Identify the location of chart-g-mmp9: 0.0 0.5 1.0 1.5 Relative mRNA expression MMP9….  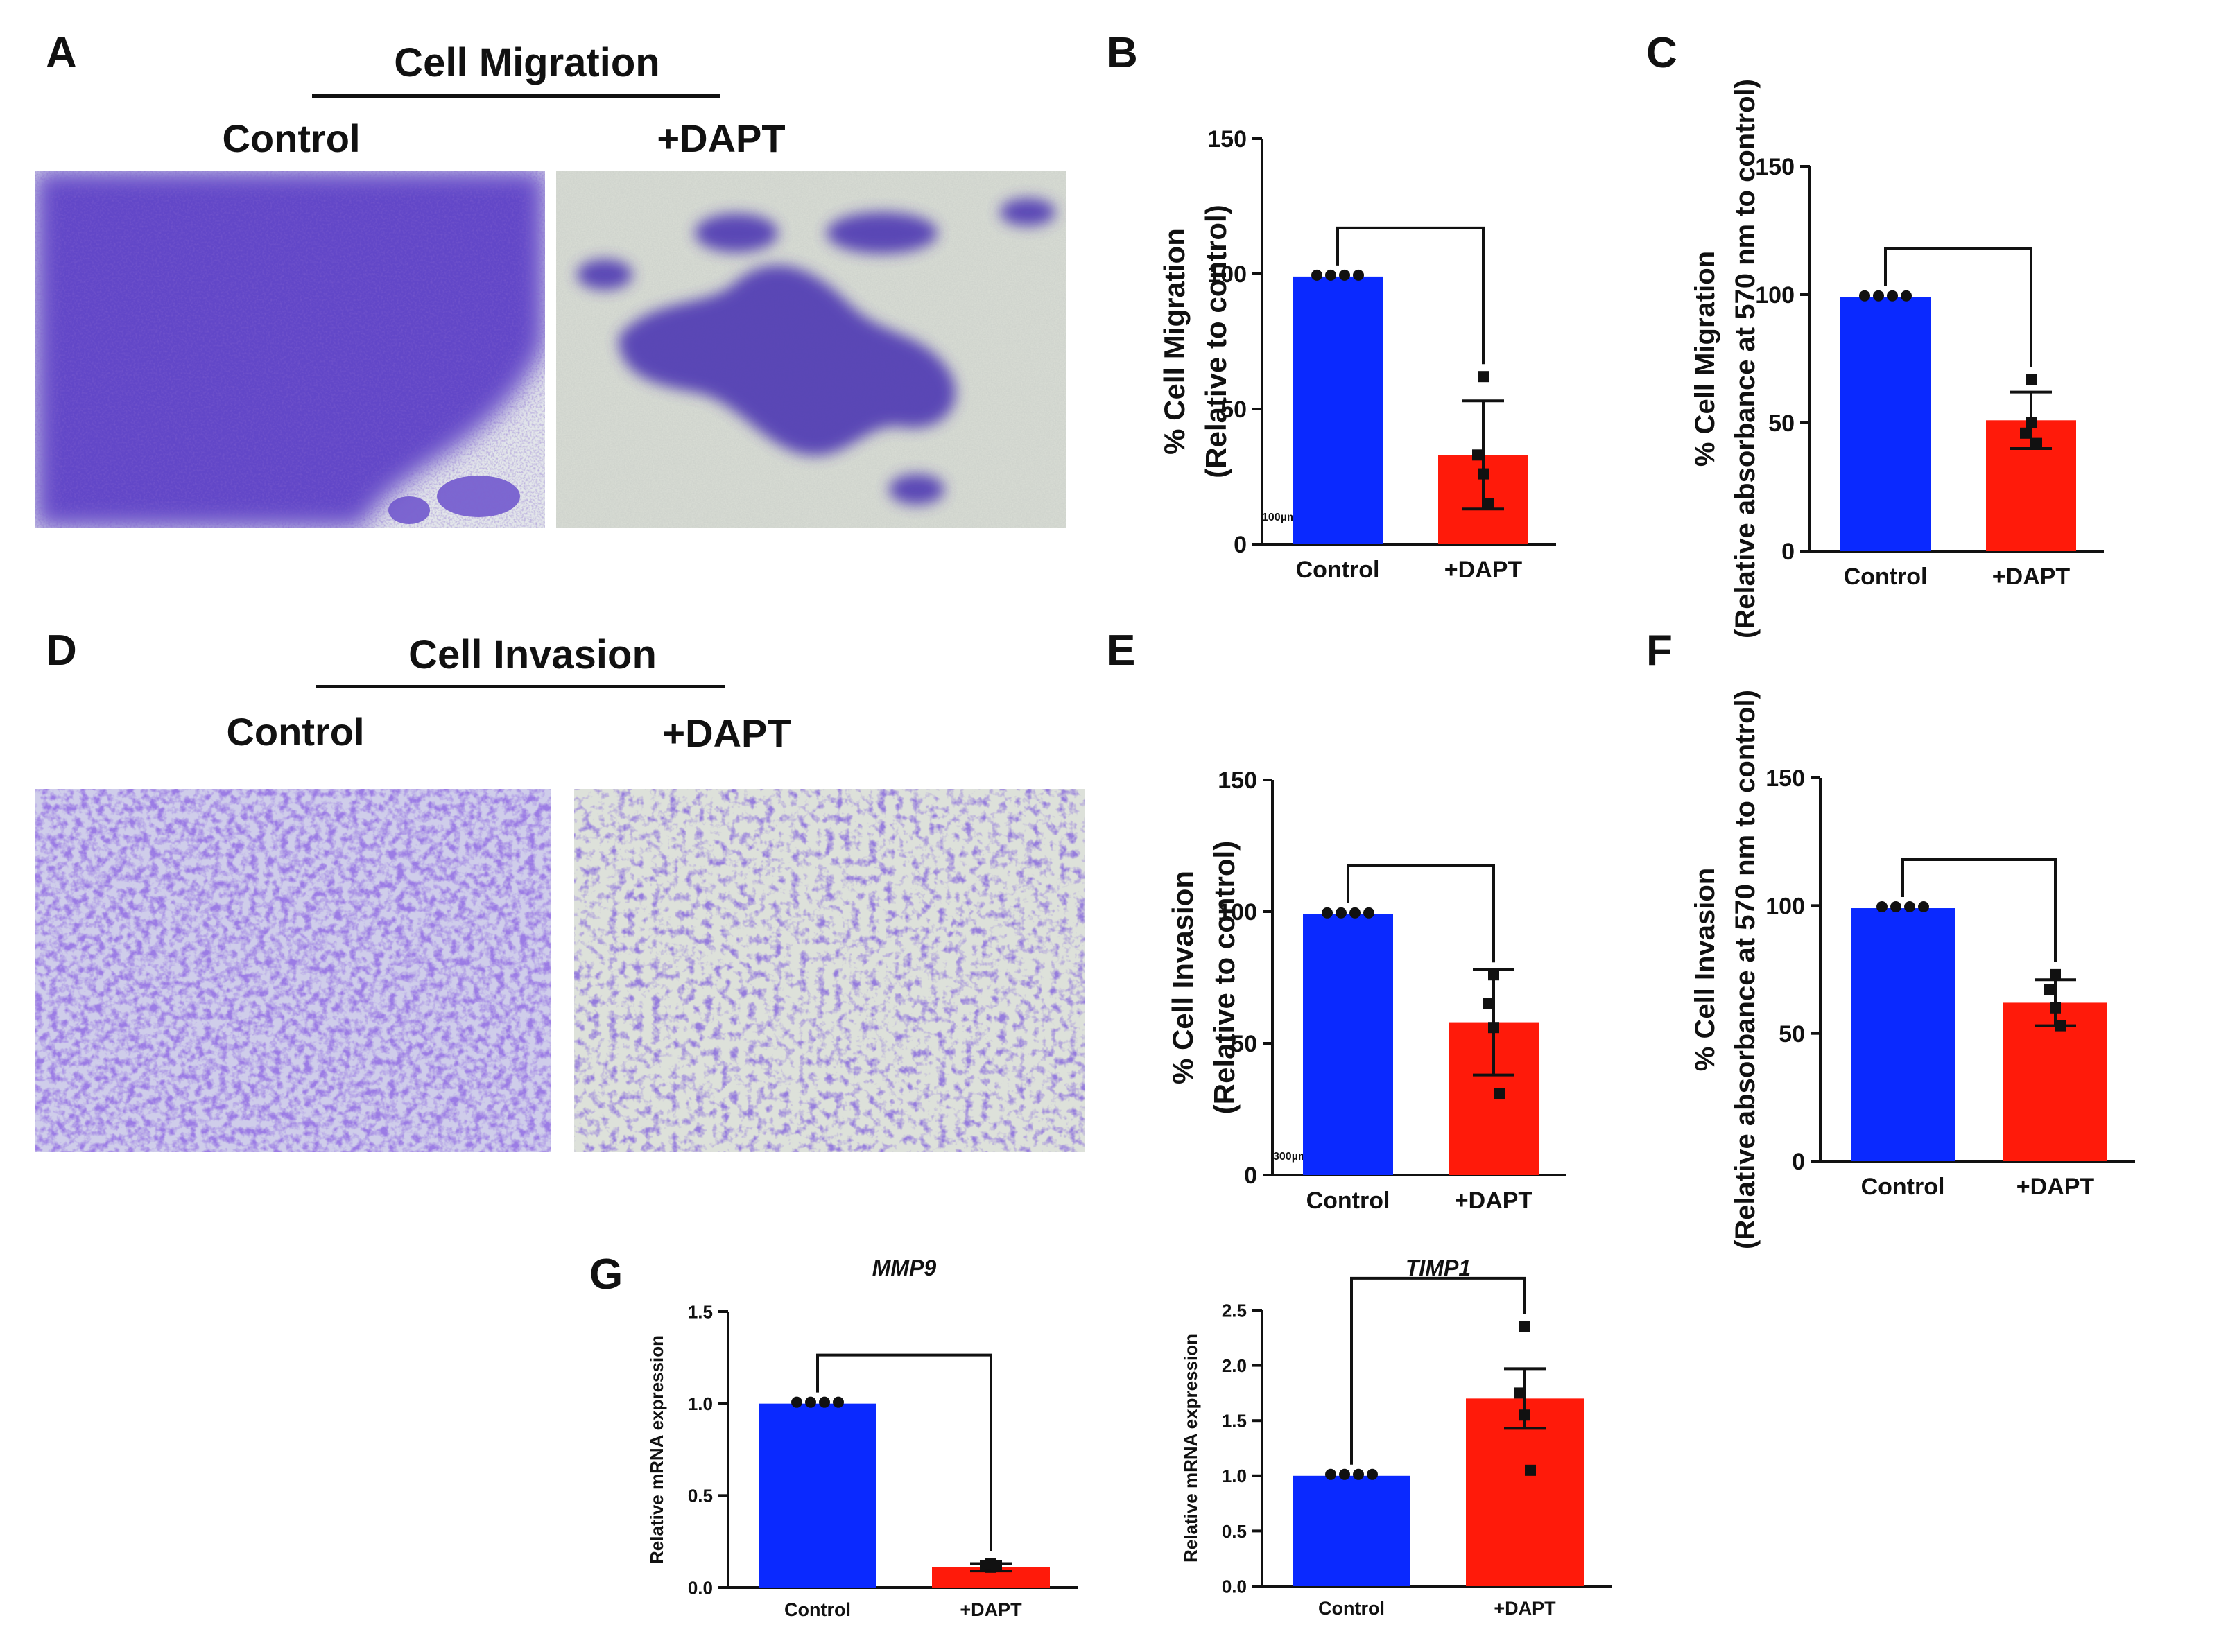
(862, 1437).